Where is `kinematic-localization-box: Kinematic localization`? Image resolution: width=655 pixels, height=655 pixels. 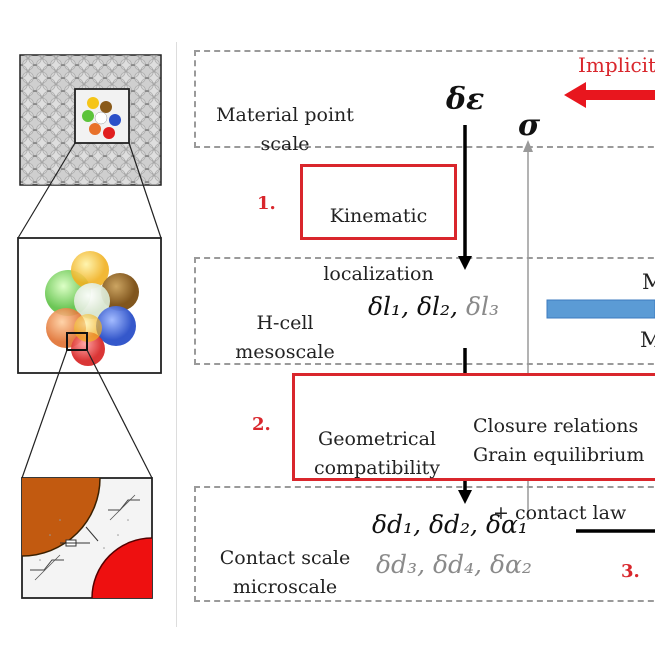
kinematic-localization-box: Kinematic localization is located at coordinates (378, 224).